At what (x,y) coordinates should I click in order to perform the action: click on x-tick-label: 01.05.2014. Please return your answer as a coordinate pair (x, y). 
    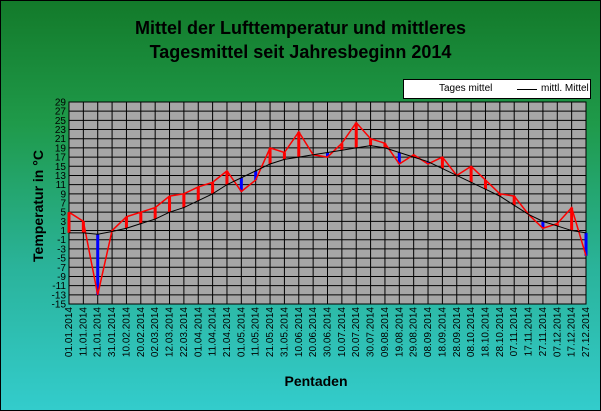
    Looking at the image, I should click on (241, 332).